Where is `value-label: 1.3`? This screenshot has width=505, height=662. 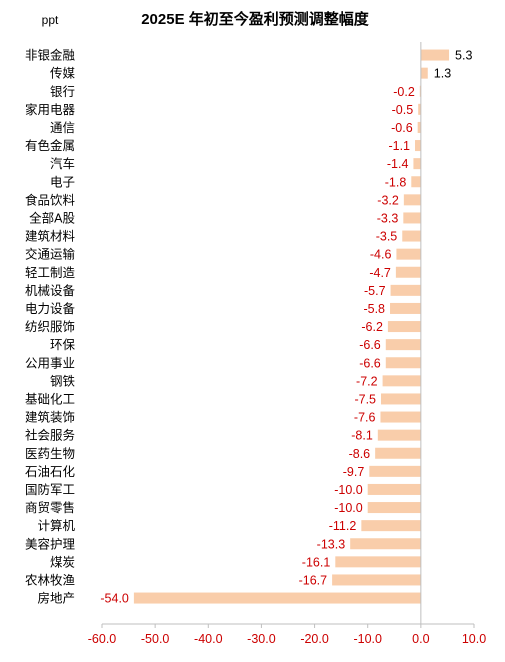
value-label: 1.3 is located at coordinates (442, 74).